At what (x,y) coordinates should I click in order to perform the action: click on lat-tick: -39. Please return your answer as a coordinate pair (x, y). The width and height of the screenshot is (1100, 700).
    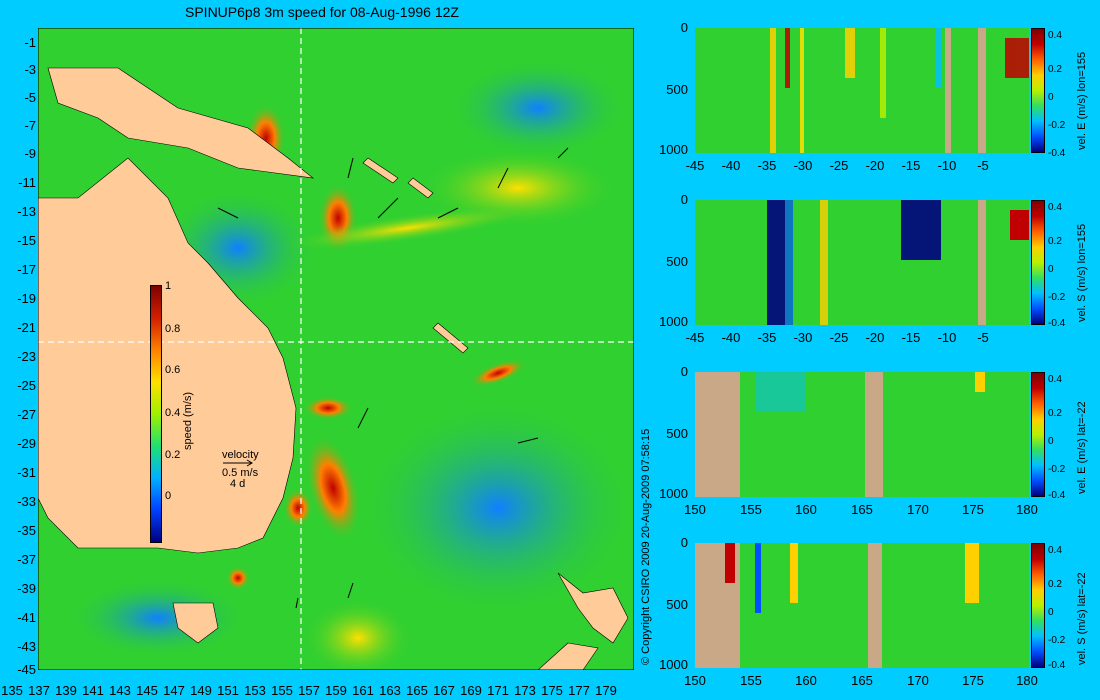
    Looking at the image, I should click on (26, 588).